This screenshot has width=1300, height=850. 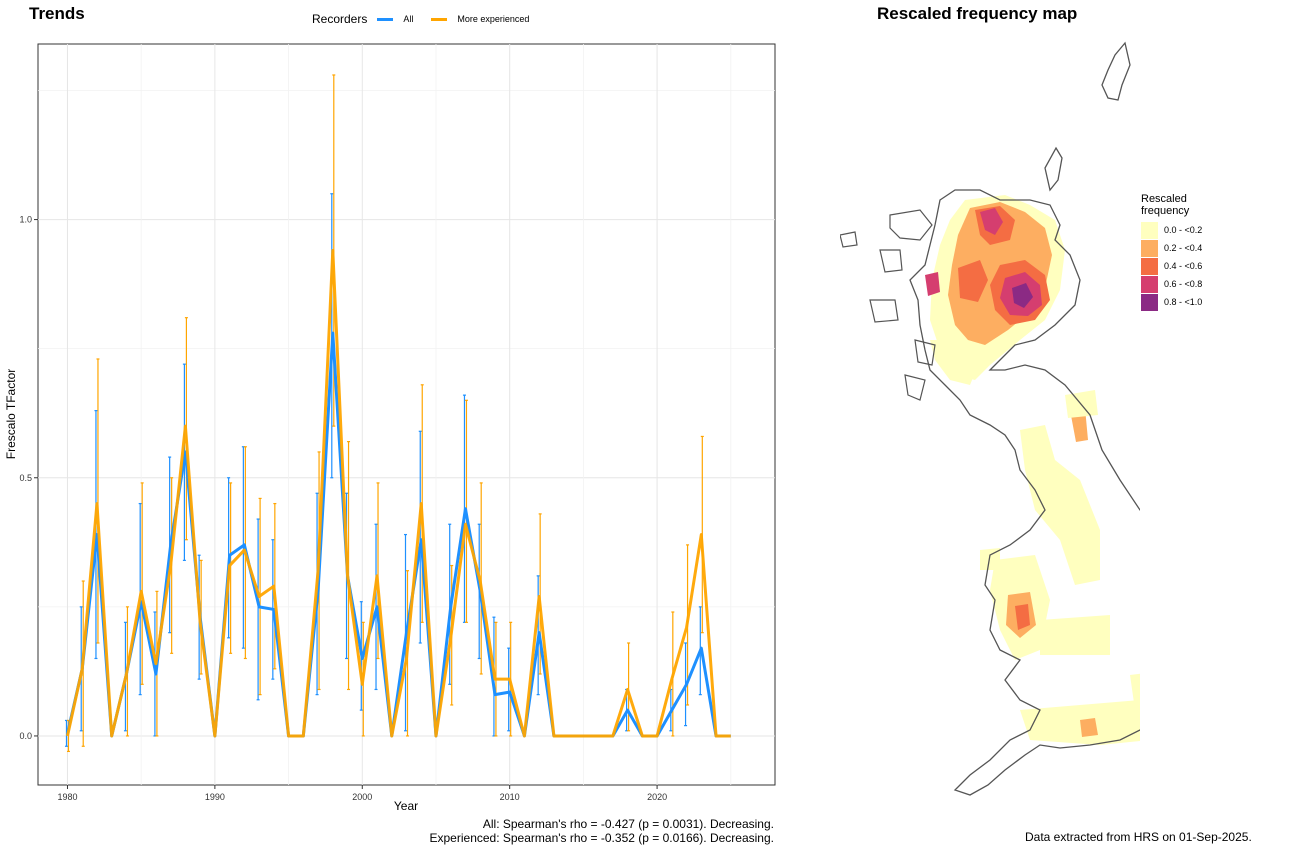 What do you see at coordinates (1183, 248) in the screenshot?
I see `map-legend-label: 0.2 - <0.4` at bounding box center [1183, 248].